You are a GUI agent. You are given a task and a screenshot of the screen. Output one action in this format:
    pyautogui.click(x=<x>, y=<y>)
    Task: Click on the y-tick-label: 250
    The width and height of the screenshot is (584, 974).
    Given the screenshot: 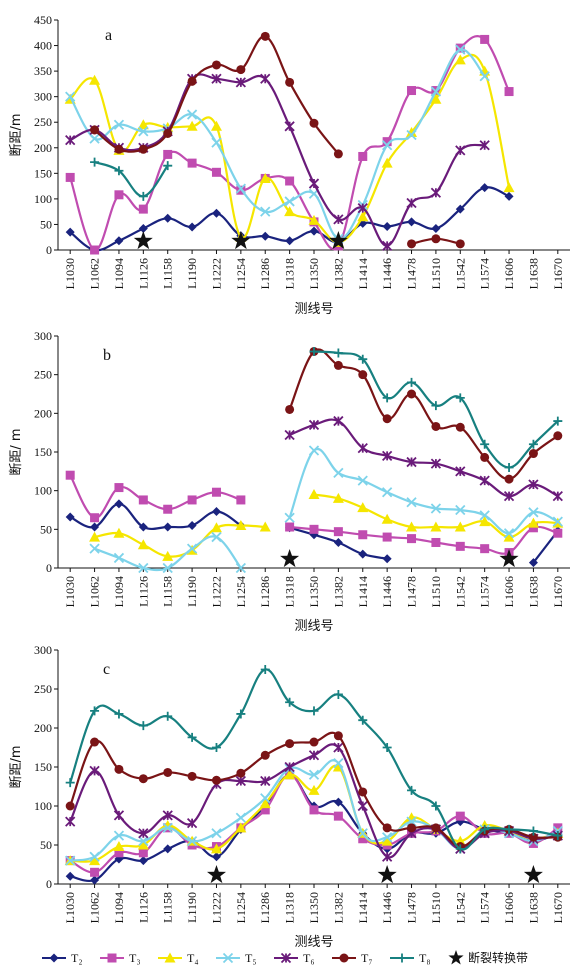 What is the action you would take?
    pyautogui.click(x=43, y=375)
    